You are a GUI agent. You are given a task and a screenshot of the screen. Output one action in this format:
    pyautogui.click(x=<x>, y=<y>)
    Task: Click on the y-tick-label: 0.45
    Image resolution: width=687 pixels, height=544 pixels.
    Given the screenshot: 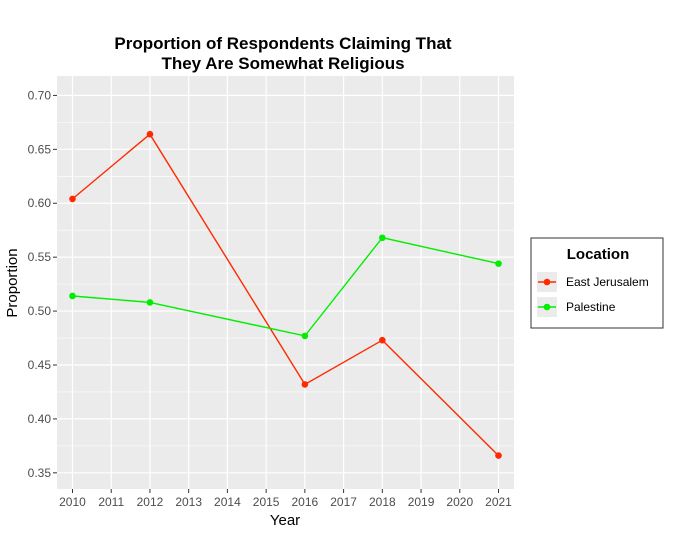 What is the action you would take?
    pyautogui.click(x=40, y=365)
    